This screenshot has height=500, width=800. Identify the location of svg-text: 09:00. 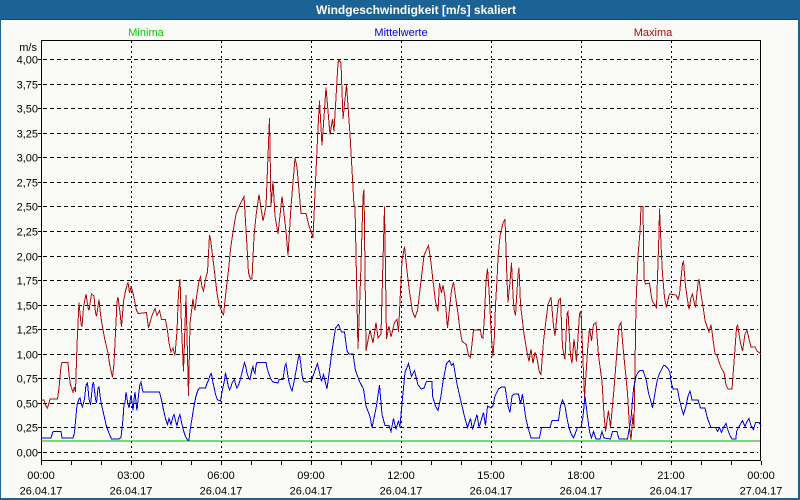
(311, 476).